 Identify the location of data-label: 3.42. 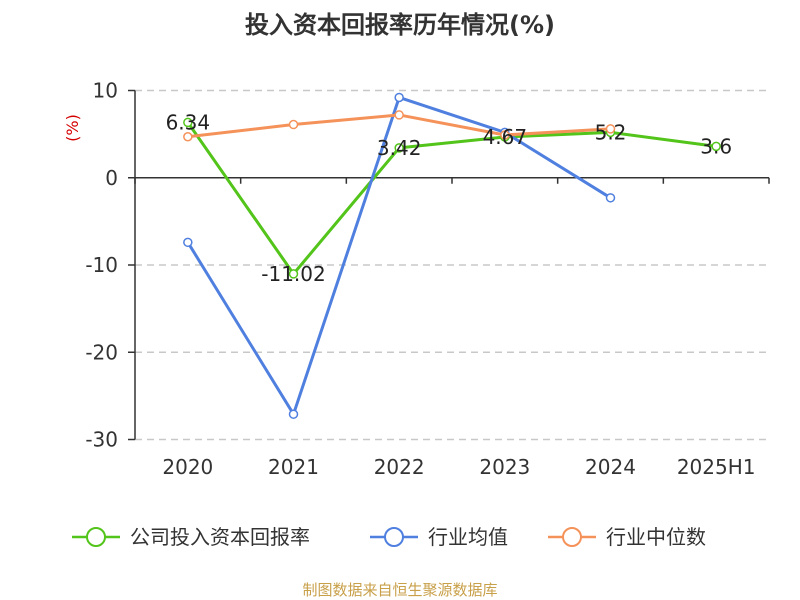
(399, 148).